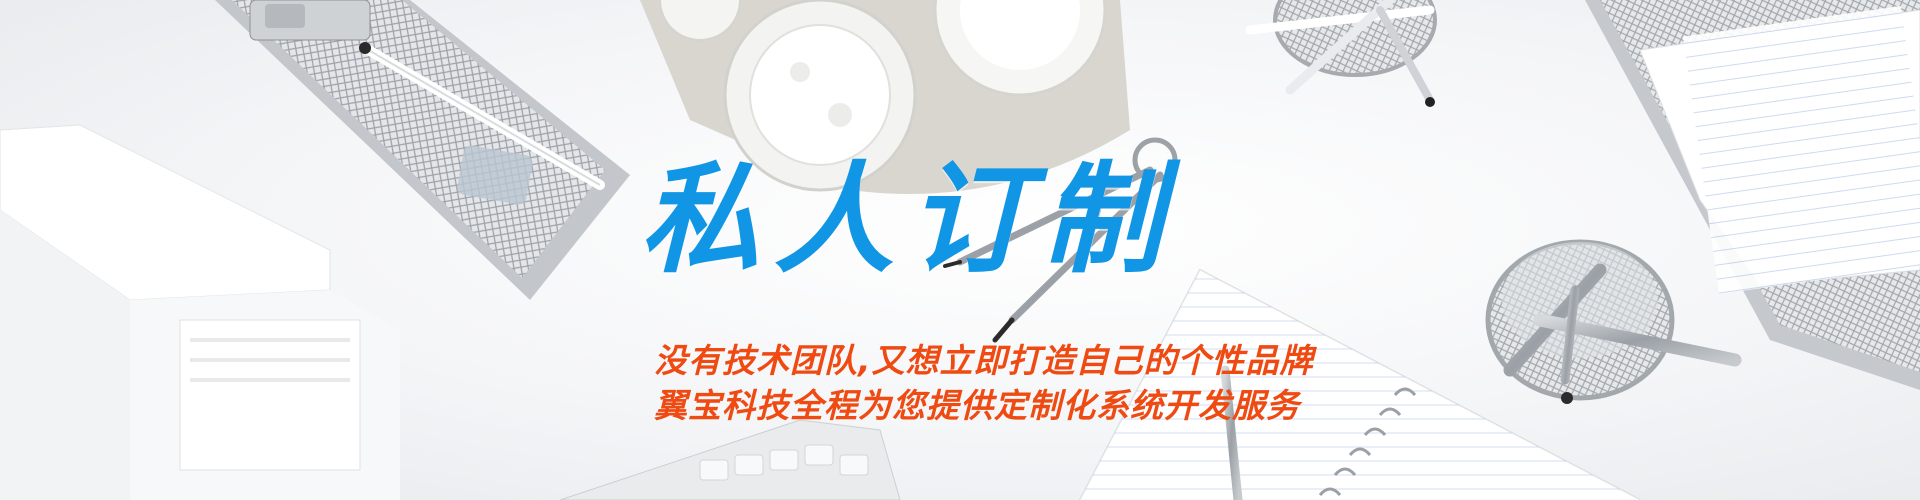 The width and height of the screenshot is (1920, 500). I want to click on coffee-cups, so click(885, 97).